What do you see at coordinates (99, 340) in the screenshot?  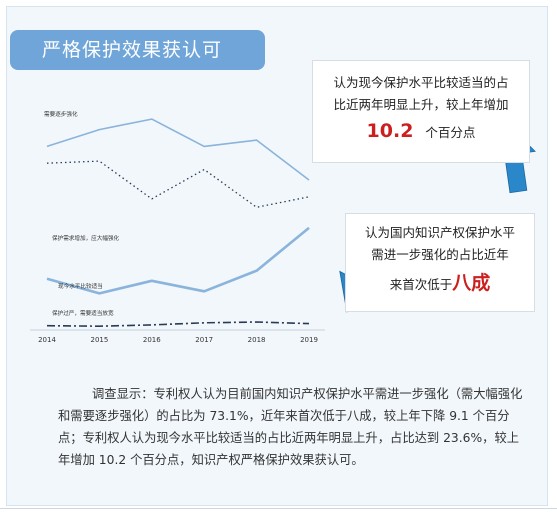 I see `x-tick-label: 2015` at bounding box center [99, 340].